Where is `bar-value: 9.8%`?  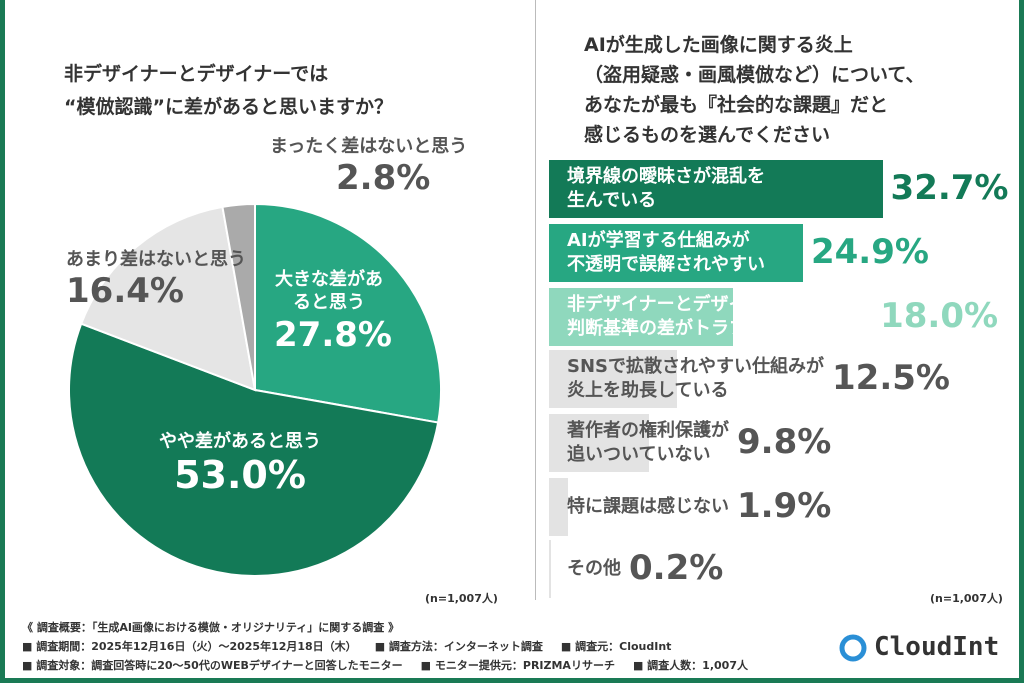
bar-value: 9.8% is located at coordinates (784, 442).